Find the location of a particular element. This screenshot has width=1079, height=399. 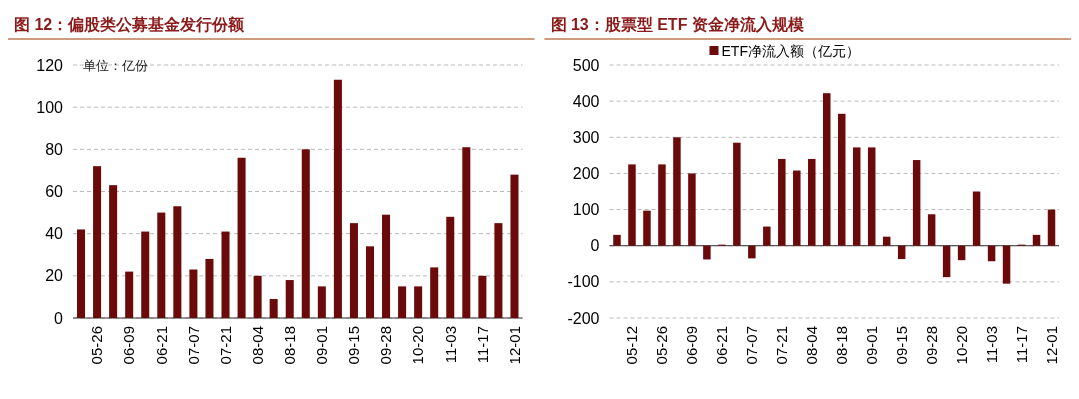

y-tick-label: -200 is located at coordinates (583, 318).